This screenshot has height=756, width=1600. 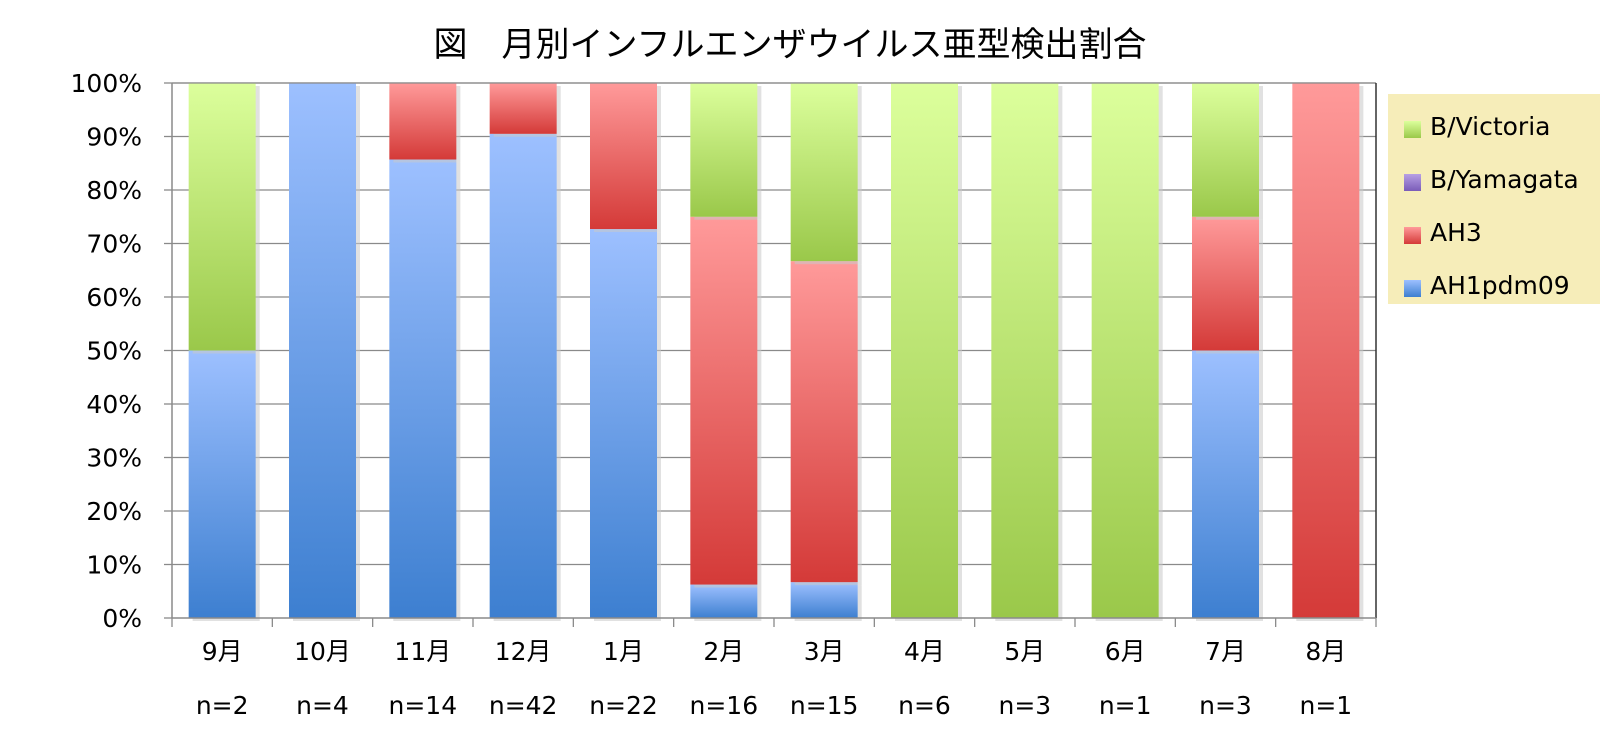 What do you see at coordinates (824, 651) in the screenshot?
I see `x-tick-label: 3月` at bounding box center [824, 651].